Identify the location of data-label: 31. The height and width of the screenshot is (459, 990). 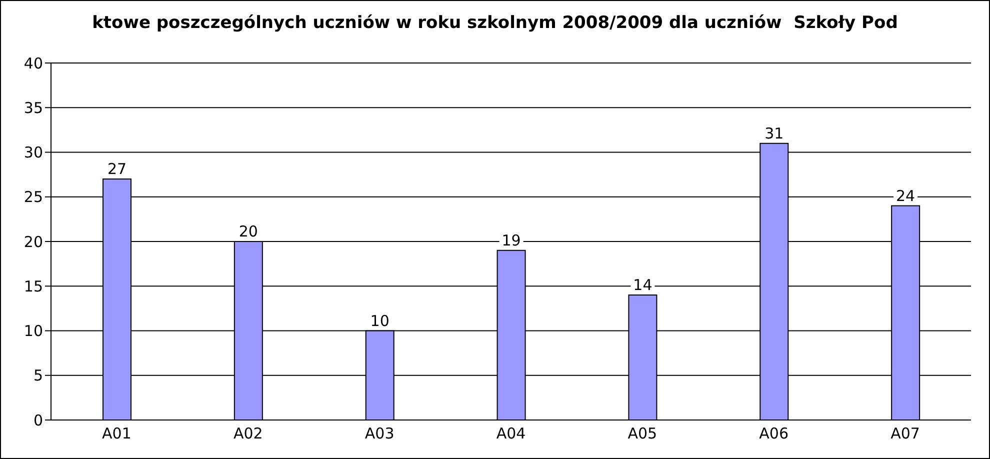
(774, 133).